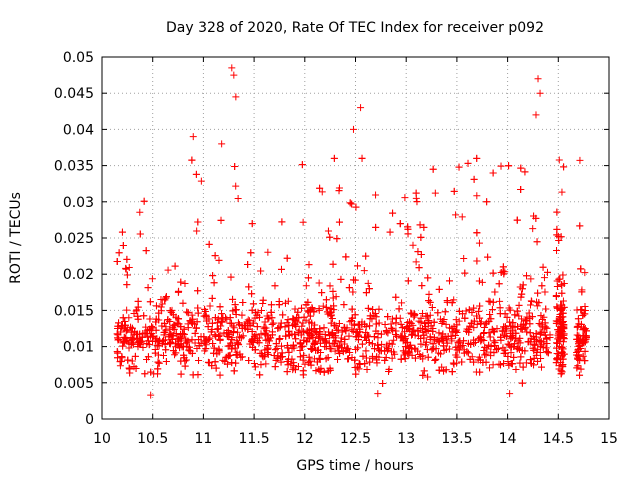 The width and height of the screenshot is (640, 480). Describe the element at coordinates (152, 439) in the screenshot. I see `x-tick-label: 10.5` at that location.